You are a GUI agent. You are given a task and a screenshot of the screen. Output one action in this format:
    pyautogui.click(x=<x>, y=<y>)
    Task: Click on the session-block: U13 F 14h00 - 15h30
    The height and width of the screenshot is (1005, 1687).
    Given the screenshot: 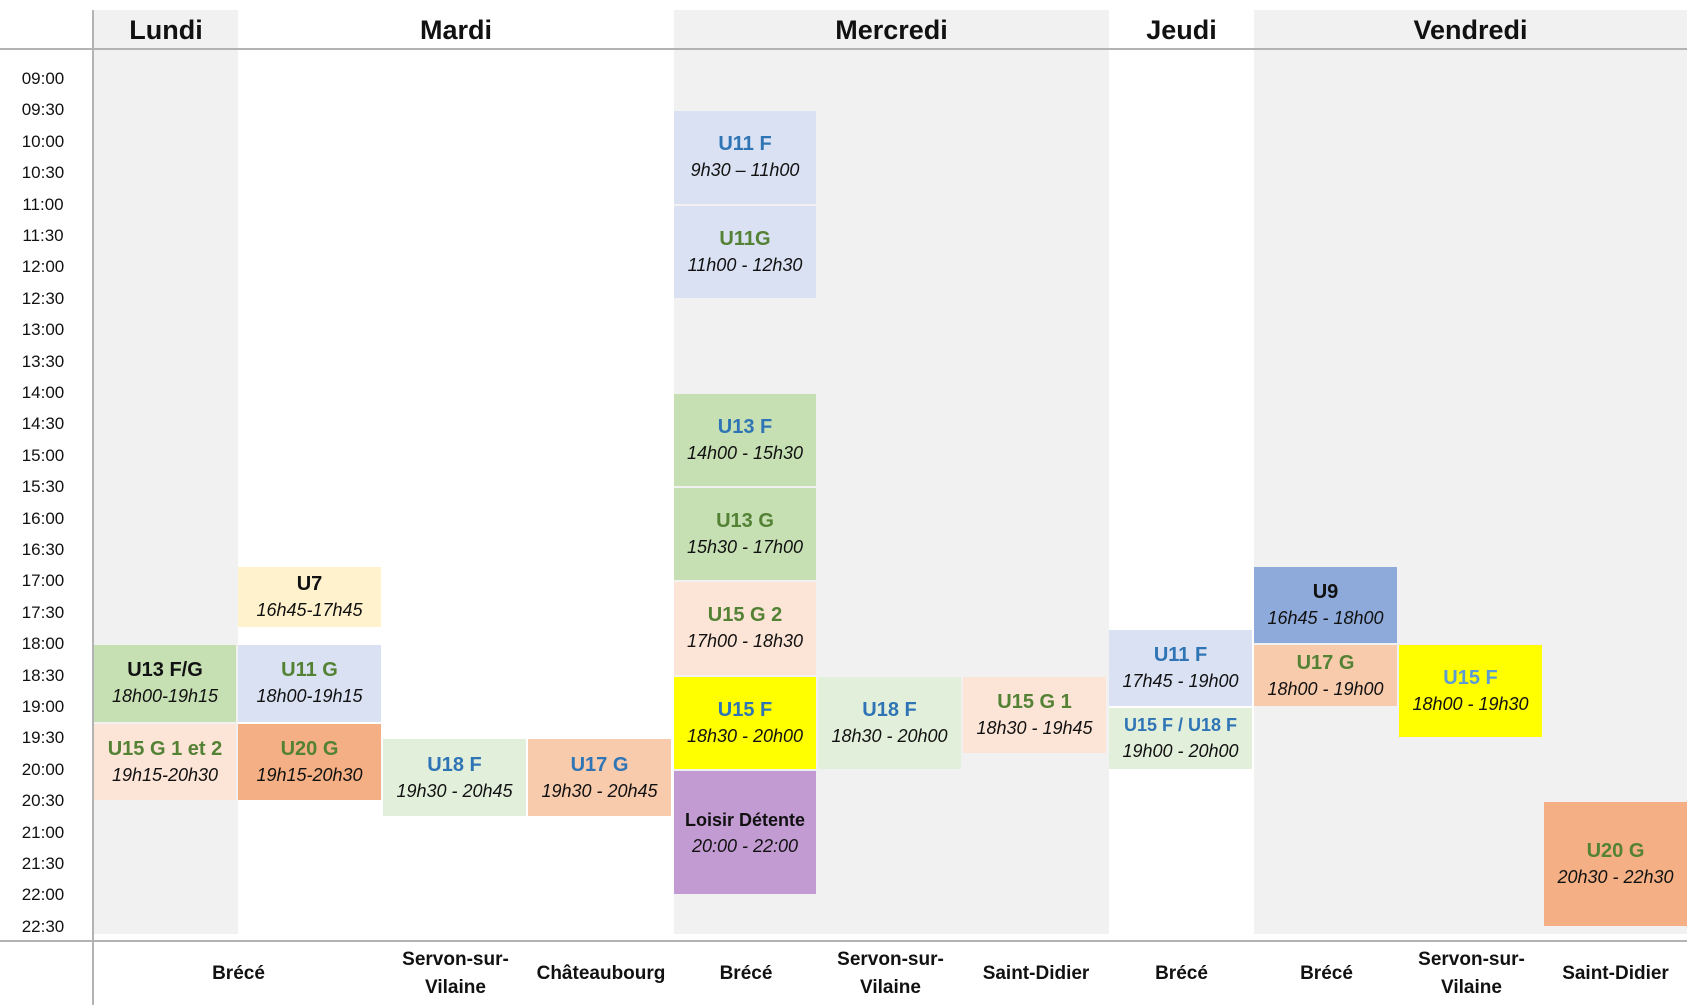 What is the action you would take?
    pyautogui.click(x=745, y=440)
    